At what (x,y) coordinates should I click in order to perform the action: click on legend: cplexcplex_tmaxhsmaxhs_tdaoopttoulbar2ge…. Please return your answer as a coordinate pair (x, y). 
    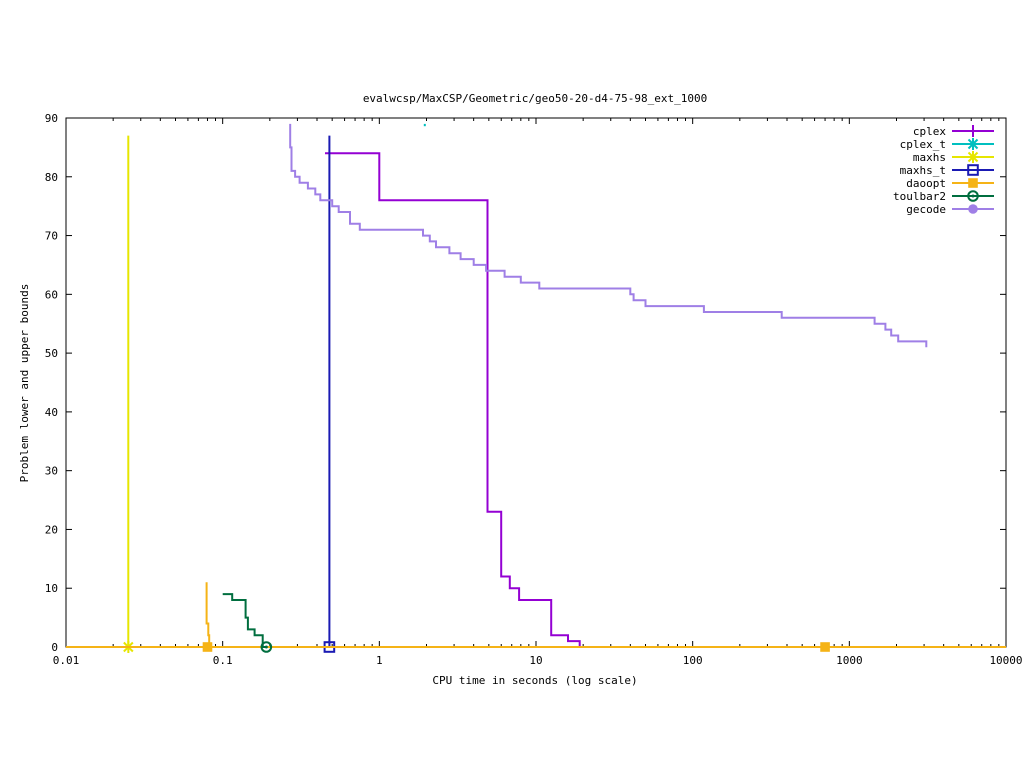
    Looking at the image, I should click on (943, 170).